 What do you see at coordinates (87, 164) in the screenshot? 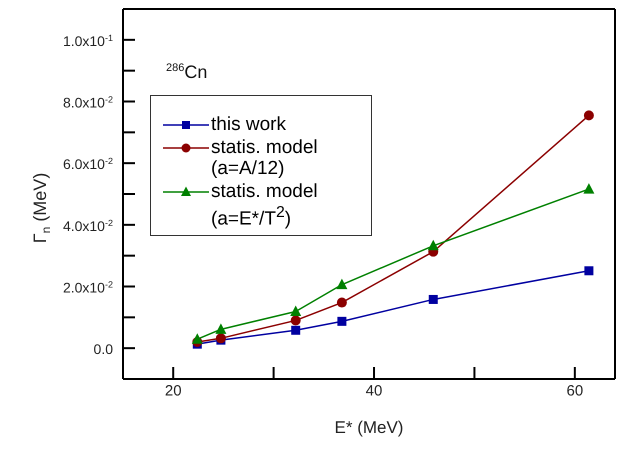
I see `y-tick-label: 6.0x10$^{-2}$` at bounding box center [87, 164].